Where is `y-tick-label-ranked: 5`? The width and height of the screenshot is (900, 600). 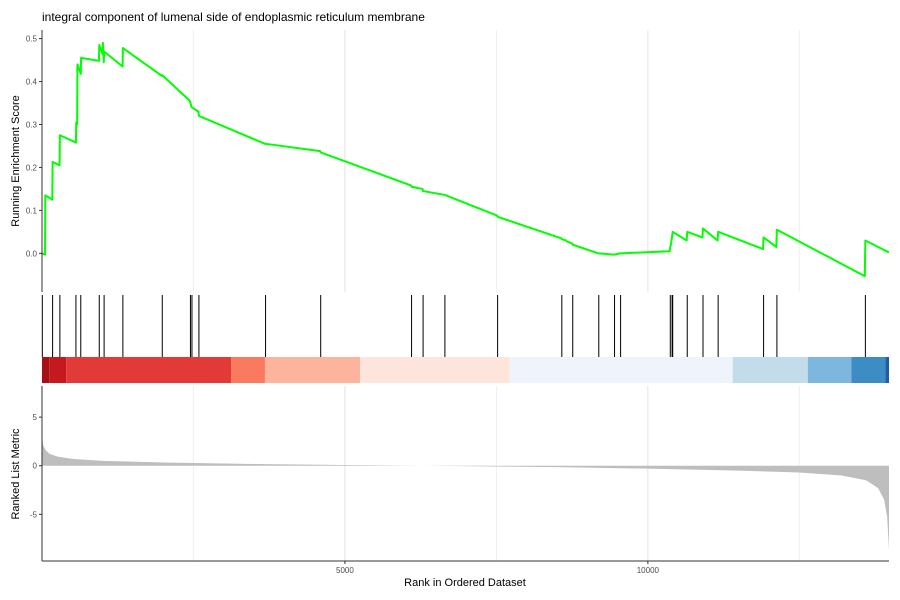 y-tick-label-ranked: 5 is located at coordinates (35, 417).